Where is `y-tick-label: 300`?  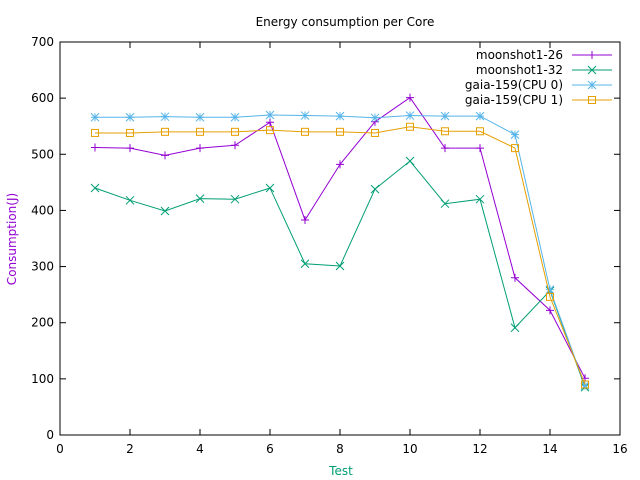 y-tick-label: 300 is located at coordinates (42, 267).